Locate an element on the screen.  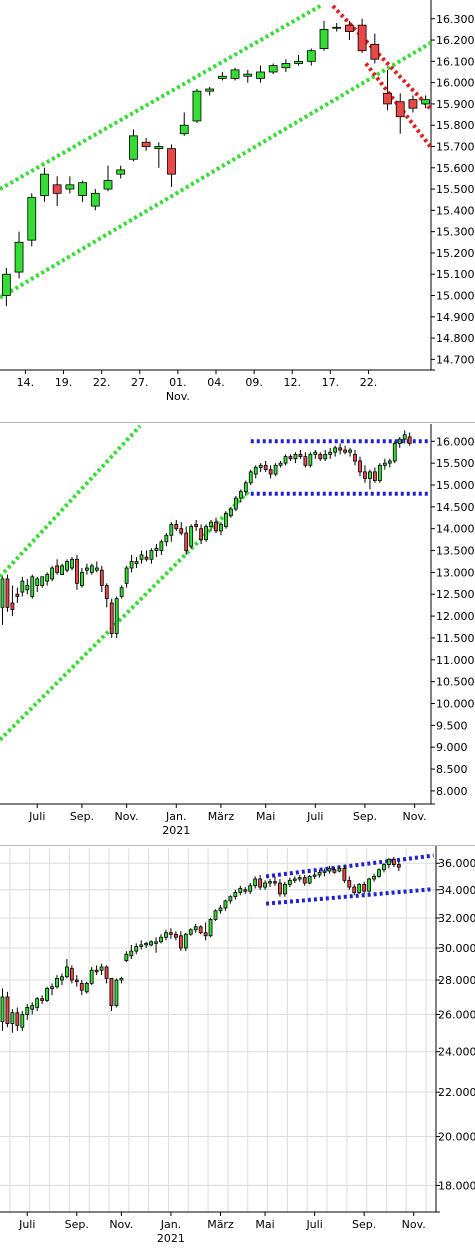
y-tick-label: 20.000 is located at coordinates (456, 1136).